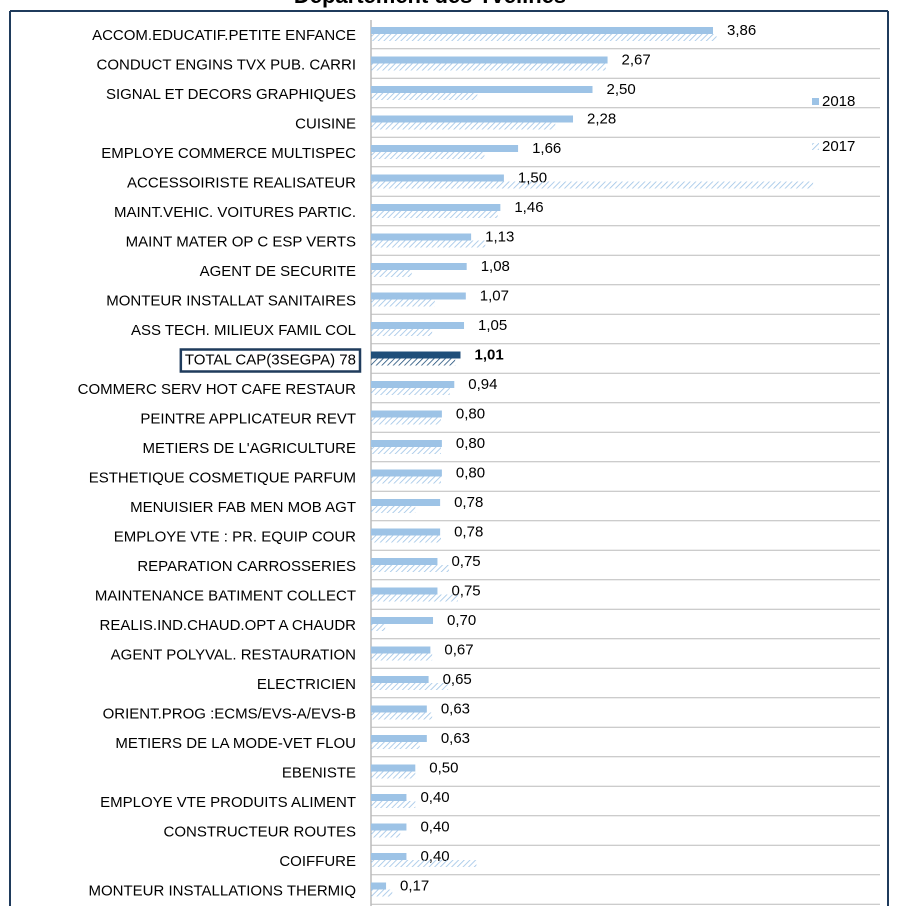 This screenshot has height=906, width=901. I want to click on category-label: EMPLOYE COMMERCE MULTISPEC, so click(228, 153).